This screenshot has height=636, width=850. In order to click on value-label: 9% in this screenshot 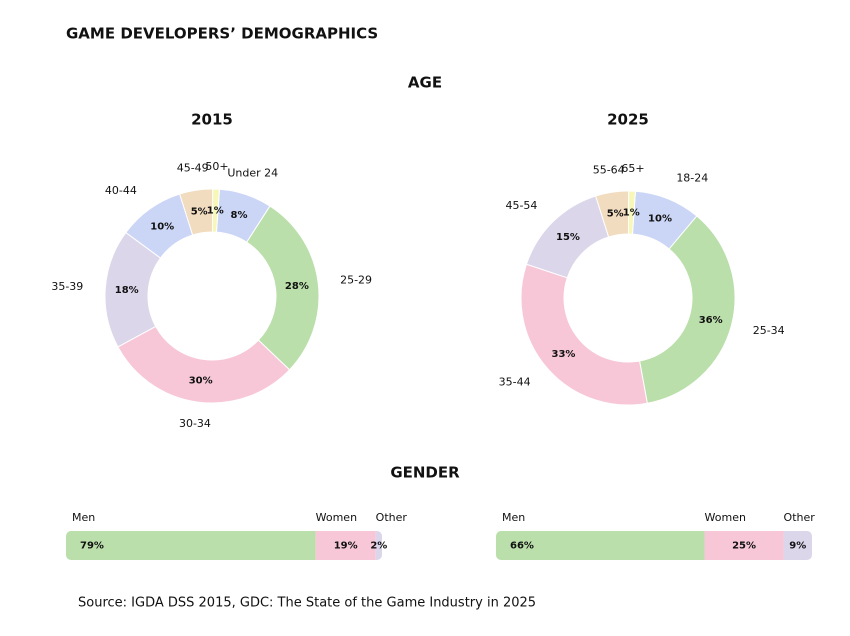, I will do `click(797, 546)`.